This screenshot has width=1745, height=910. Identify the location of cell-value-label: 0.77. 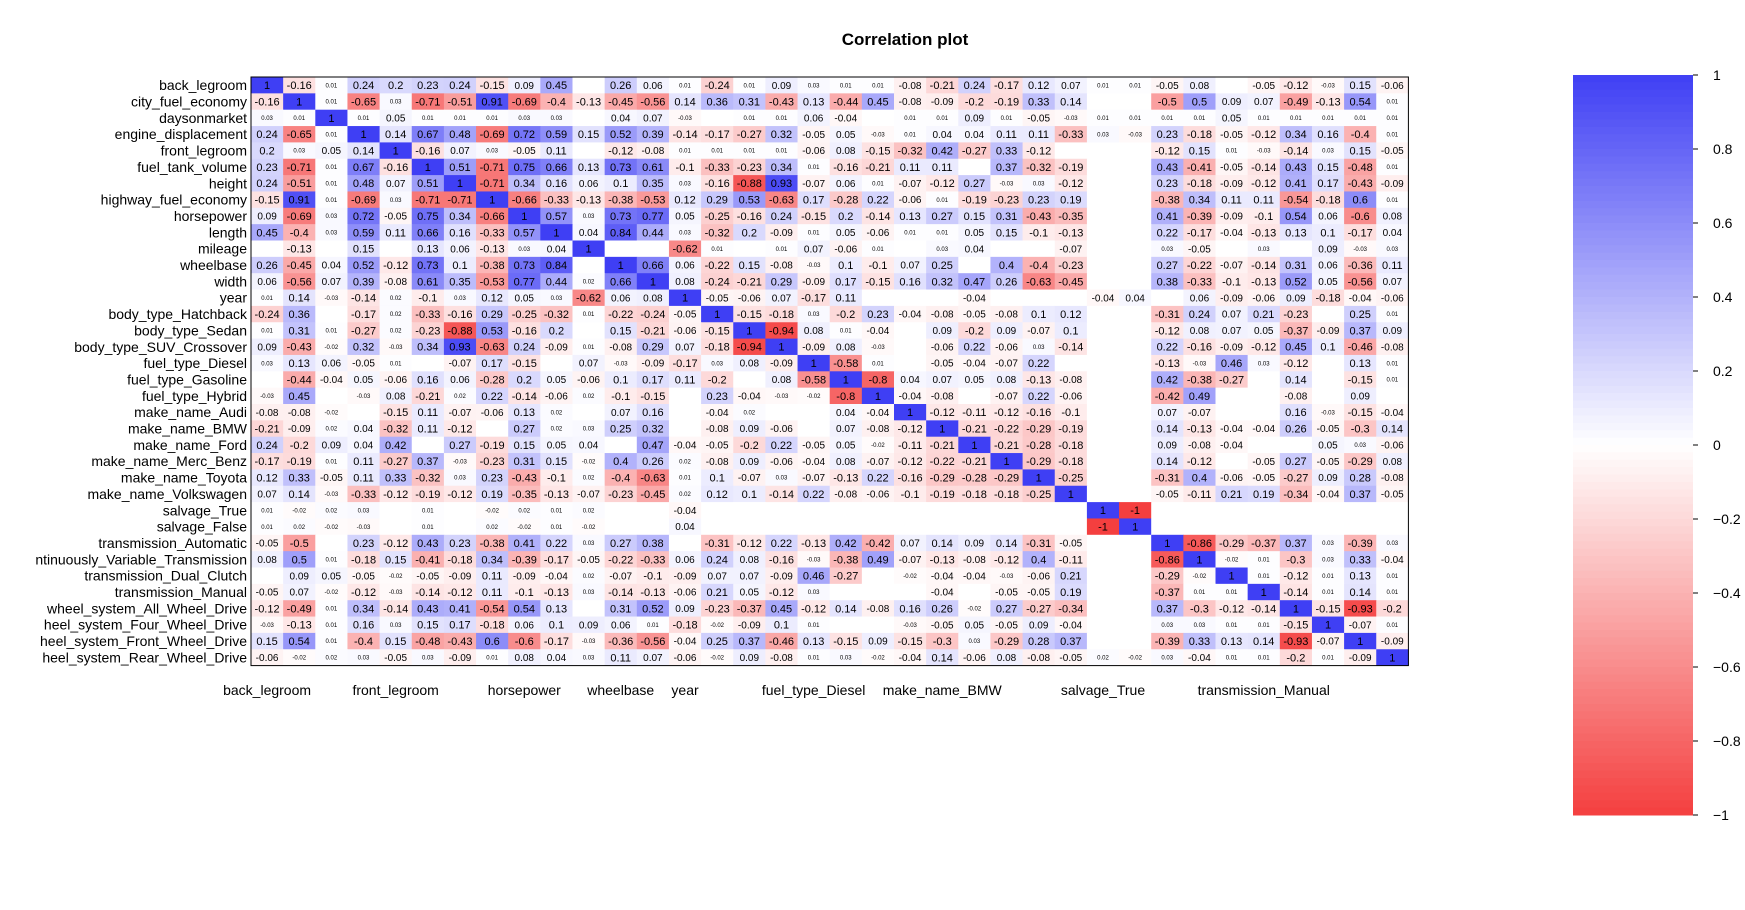
(652, 217).